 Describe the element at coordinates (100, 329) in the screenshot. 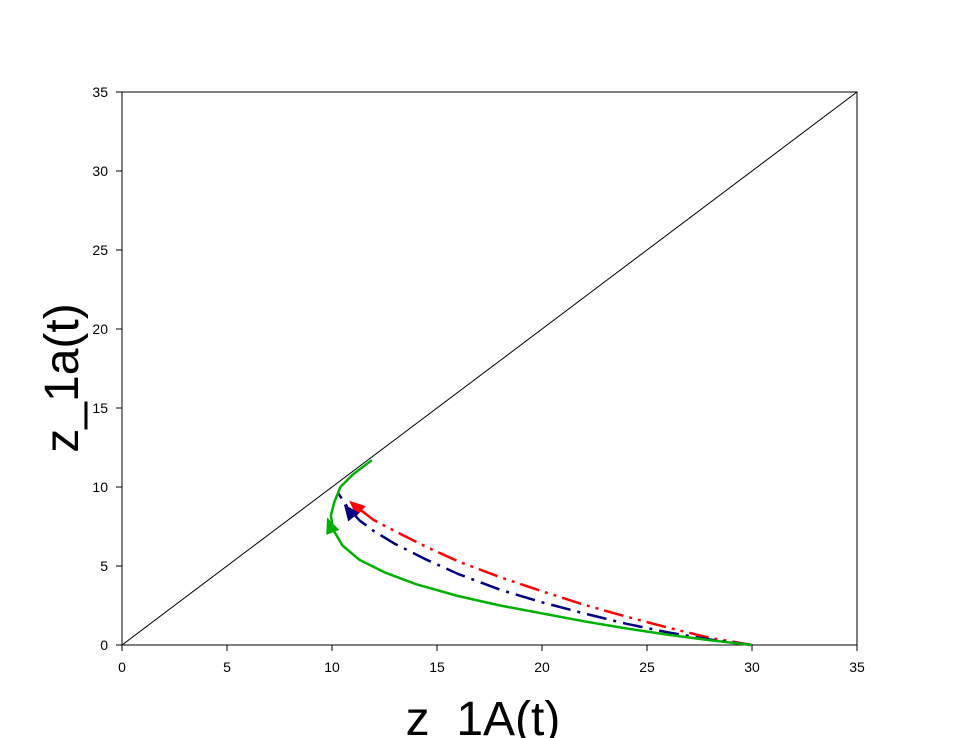

I see `y-tick-label: 20` at that location.